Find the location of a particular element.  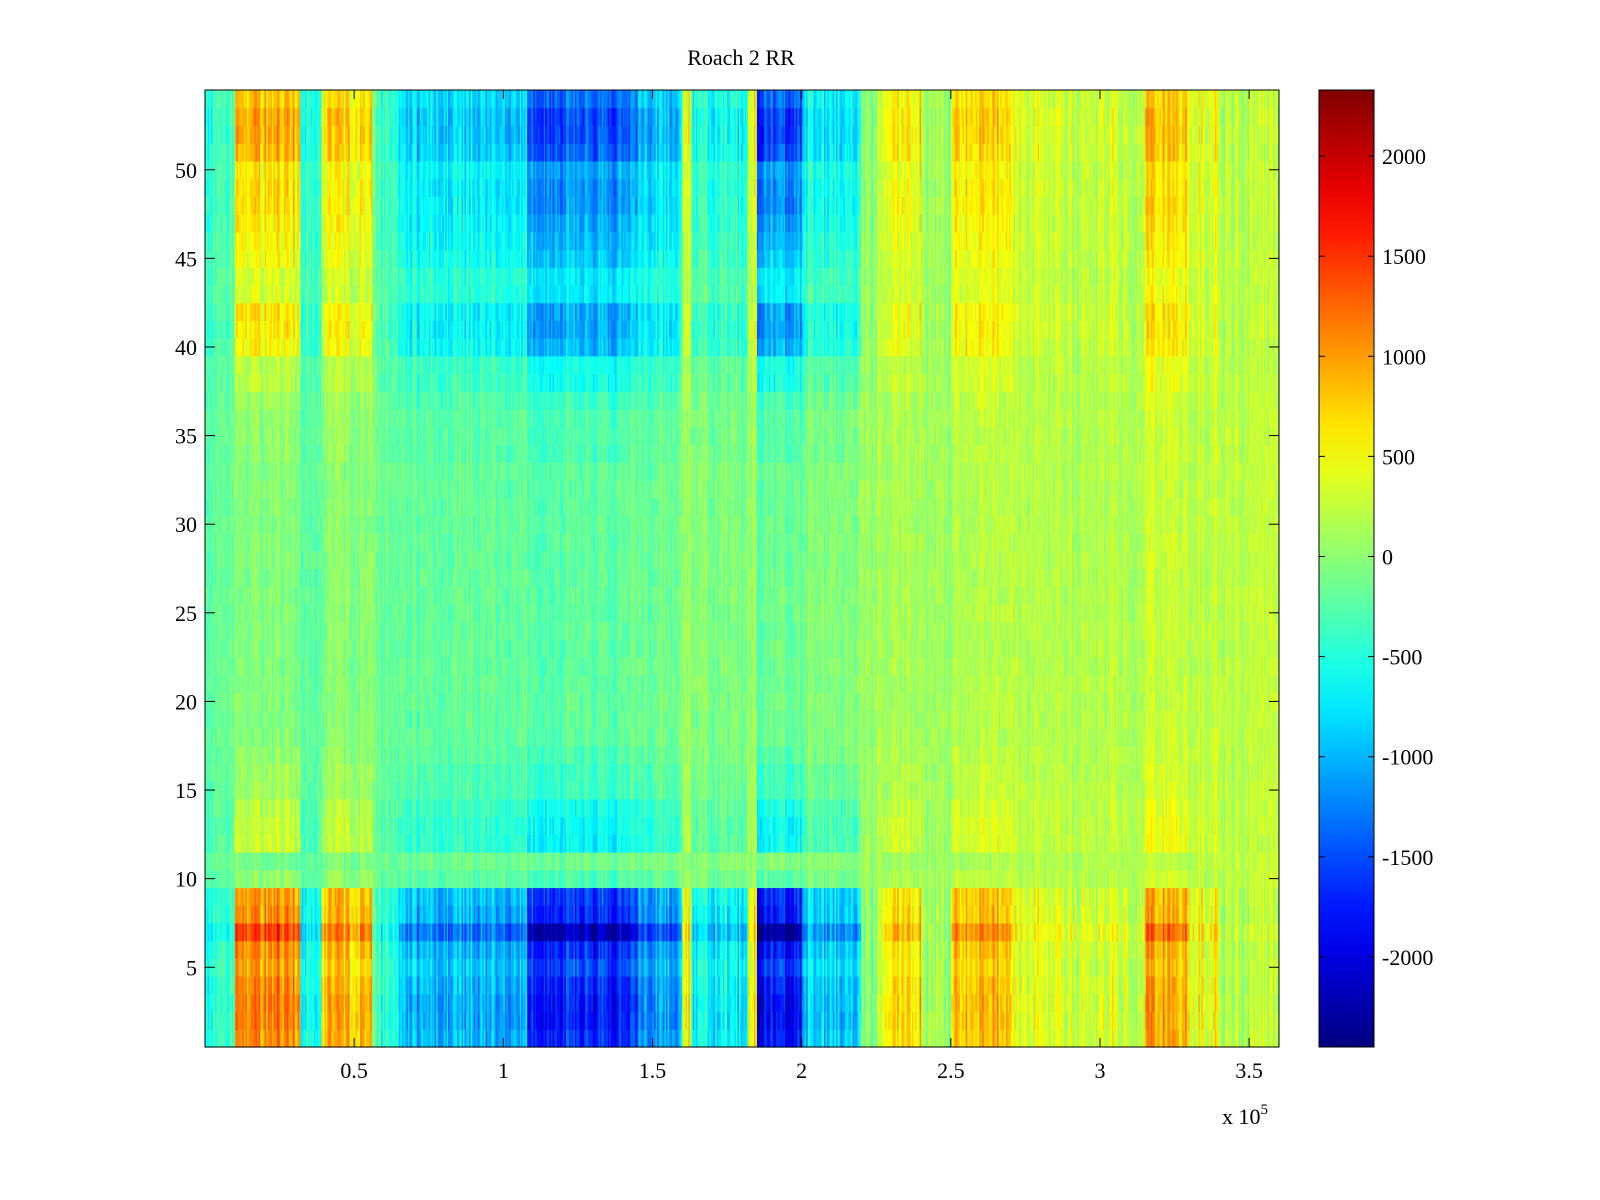

chart-title: Roach 2 RR is located at coordinates (741, 57).